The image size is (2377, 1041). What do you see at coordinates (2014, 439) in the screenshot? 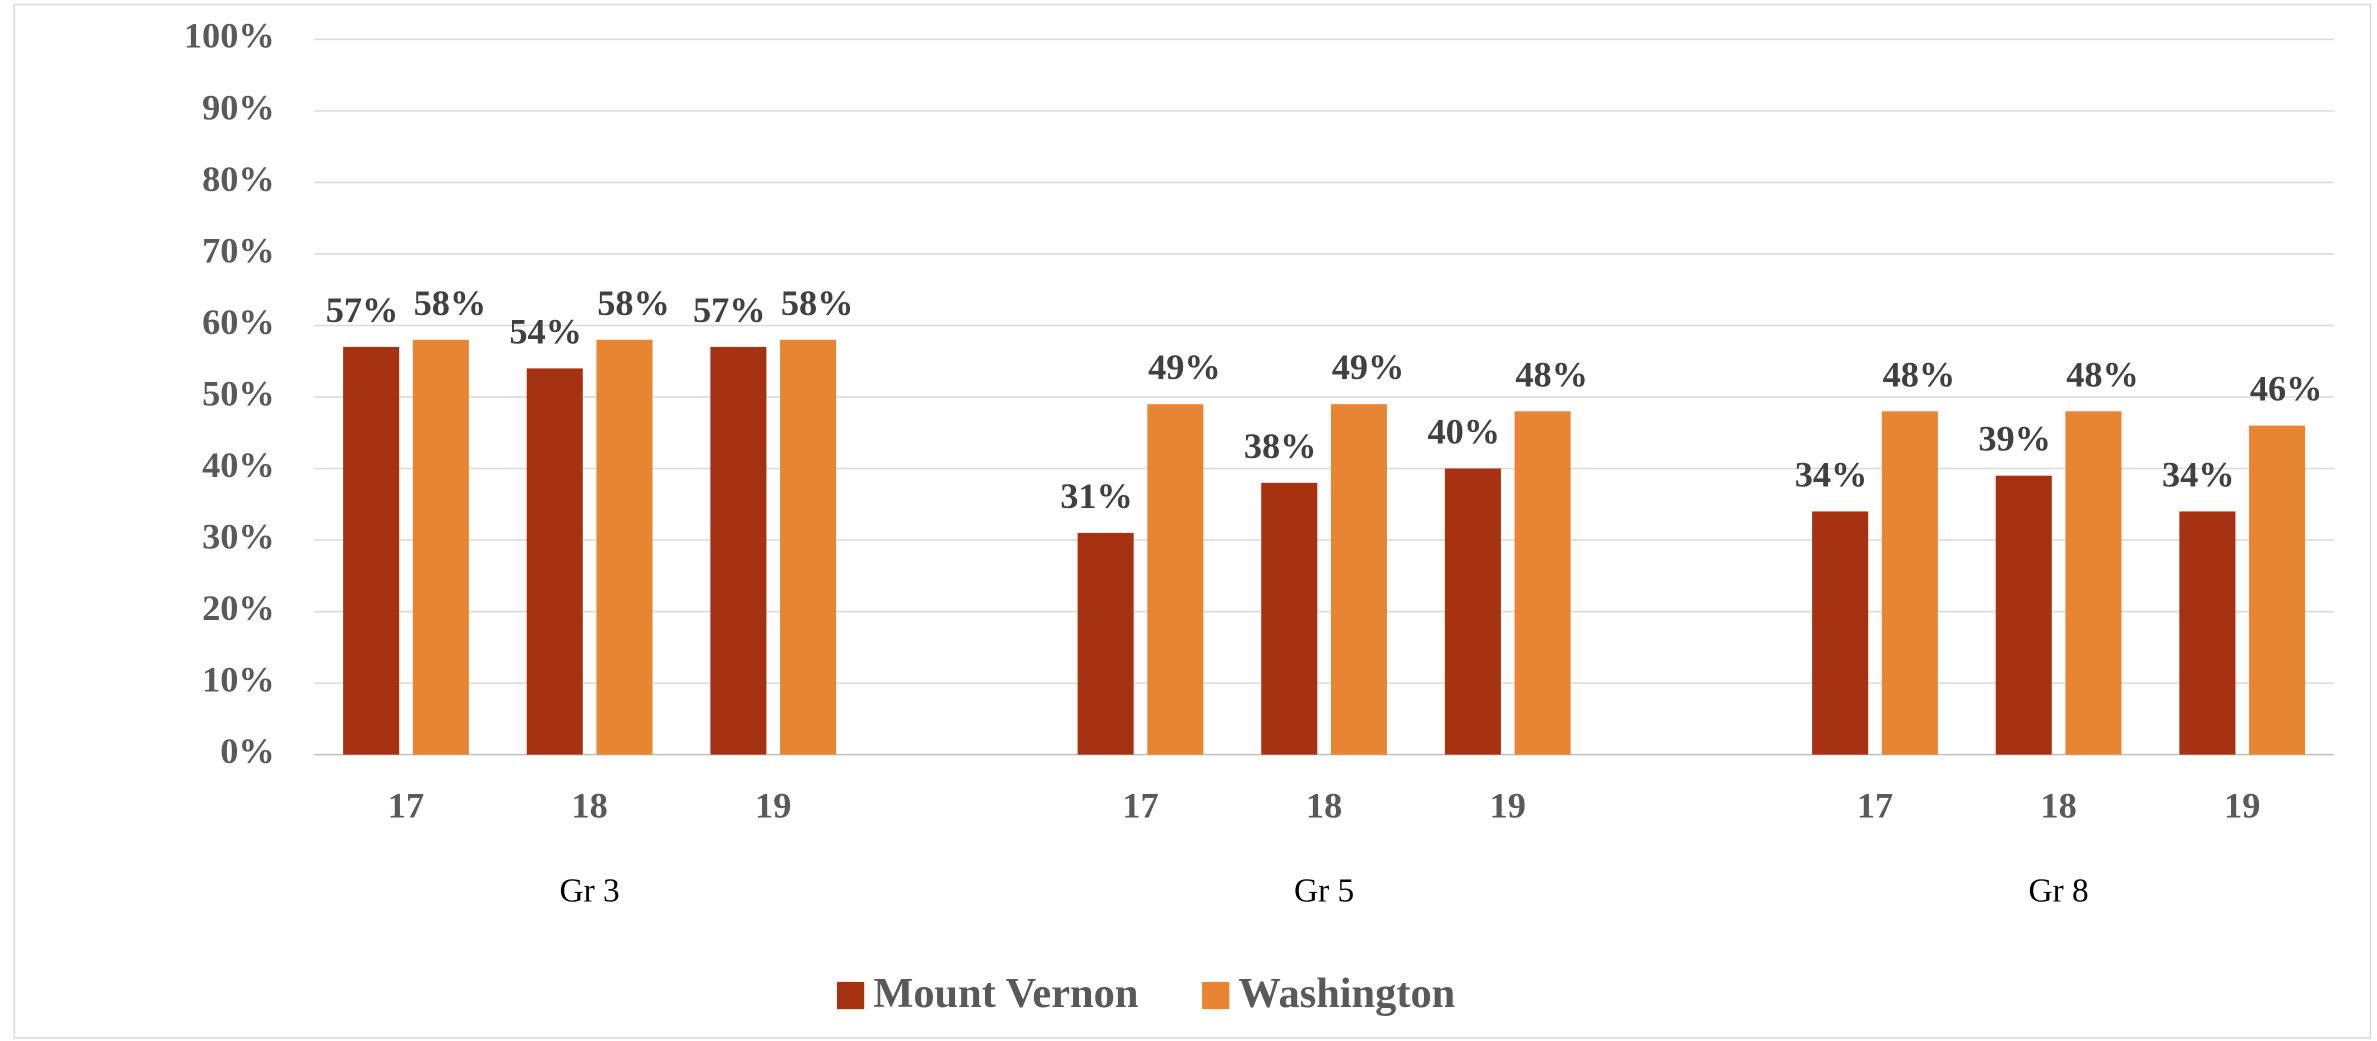
I see `value-label: 39%` at bounding box center [2014, 439].